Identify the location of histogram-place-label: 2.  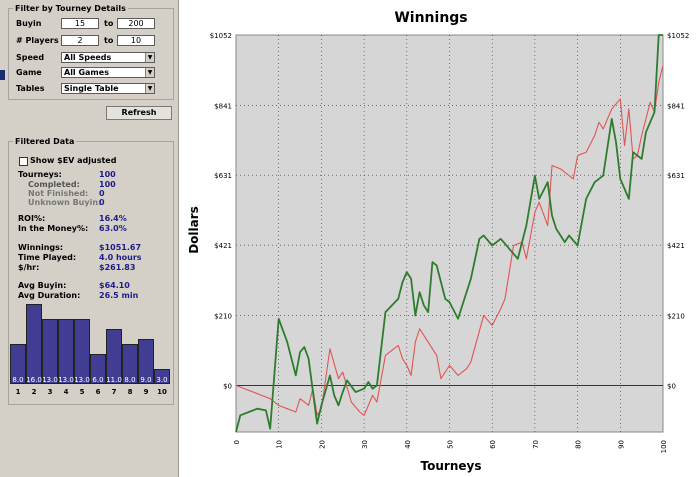
(34, 392).